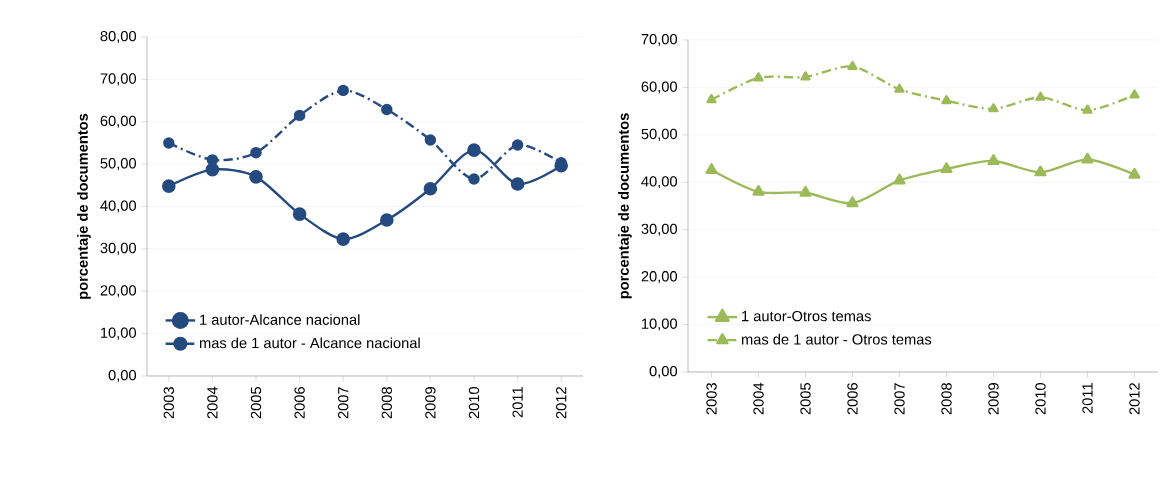 Image resolution: width=1161 pixels, height=492 pixels. Describe the element at coordinates (837, 339) in the screenshot. I see `legend-label: mas de 1 autor - Otros temas` at that location.